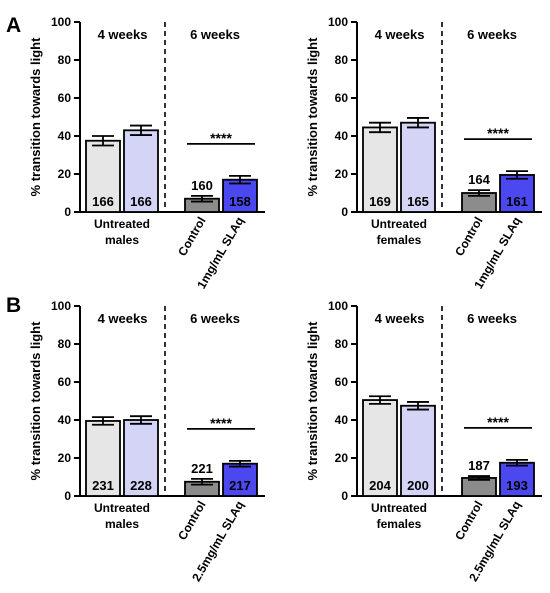 The height and width of the screenshot is (593, 550). Describe the element at coordinates (418, 201) in the screenshot. I see `bar-count-label: 165` at that location.